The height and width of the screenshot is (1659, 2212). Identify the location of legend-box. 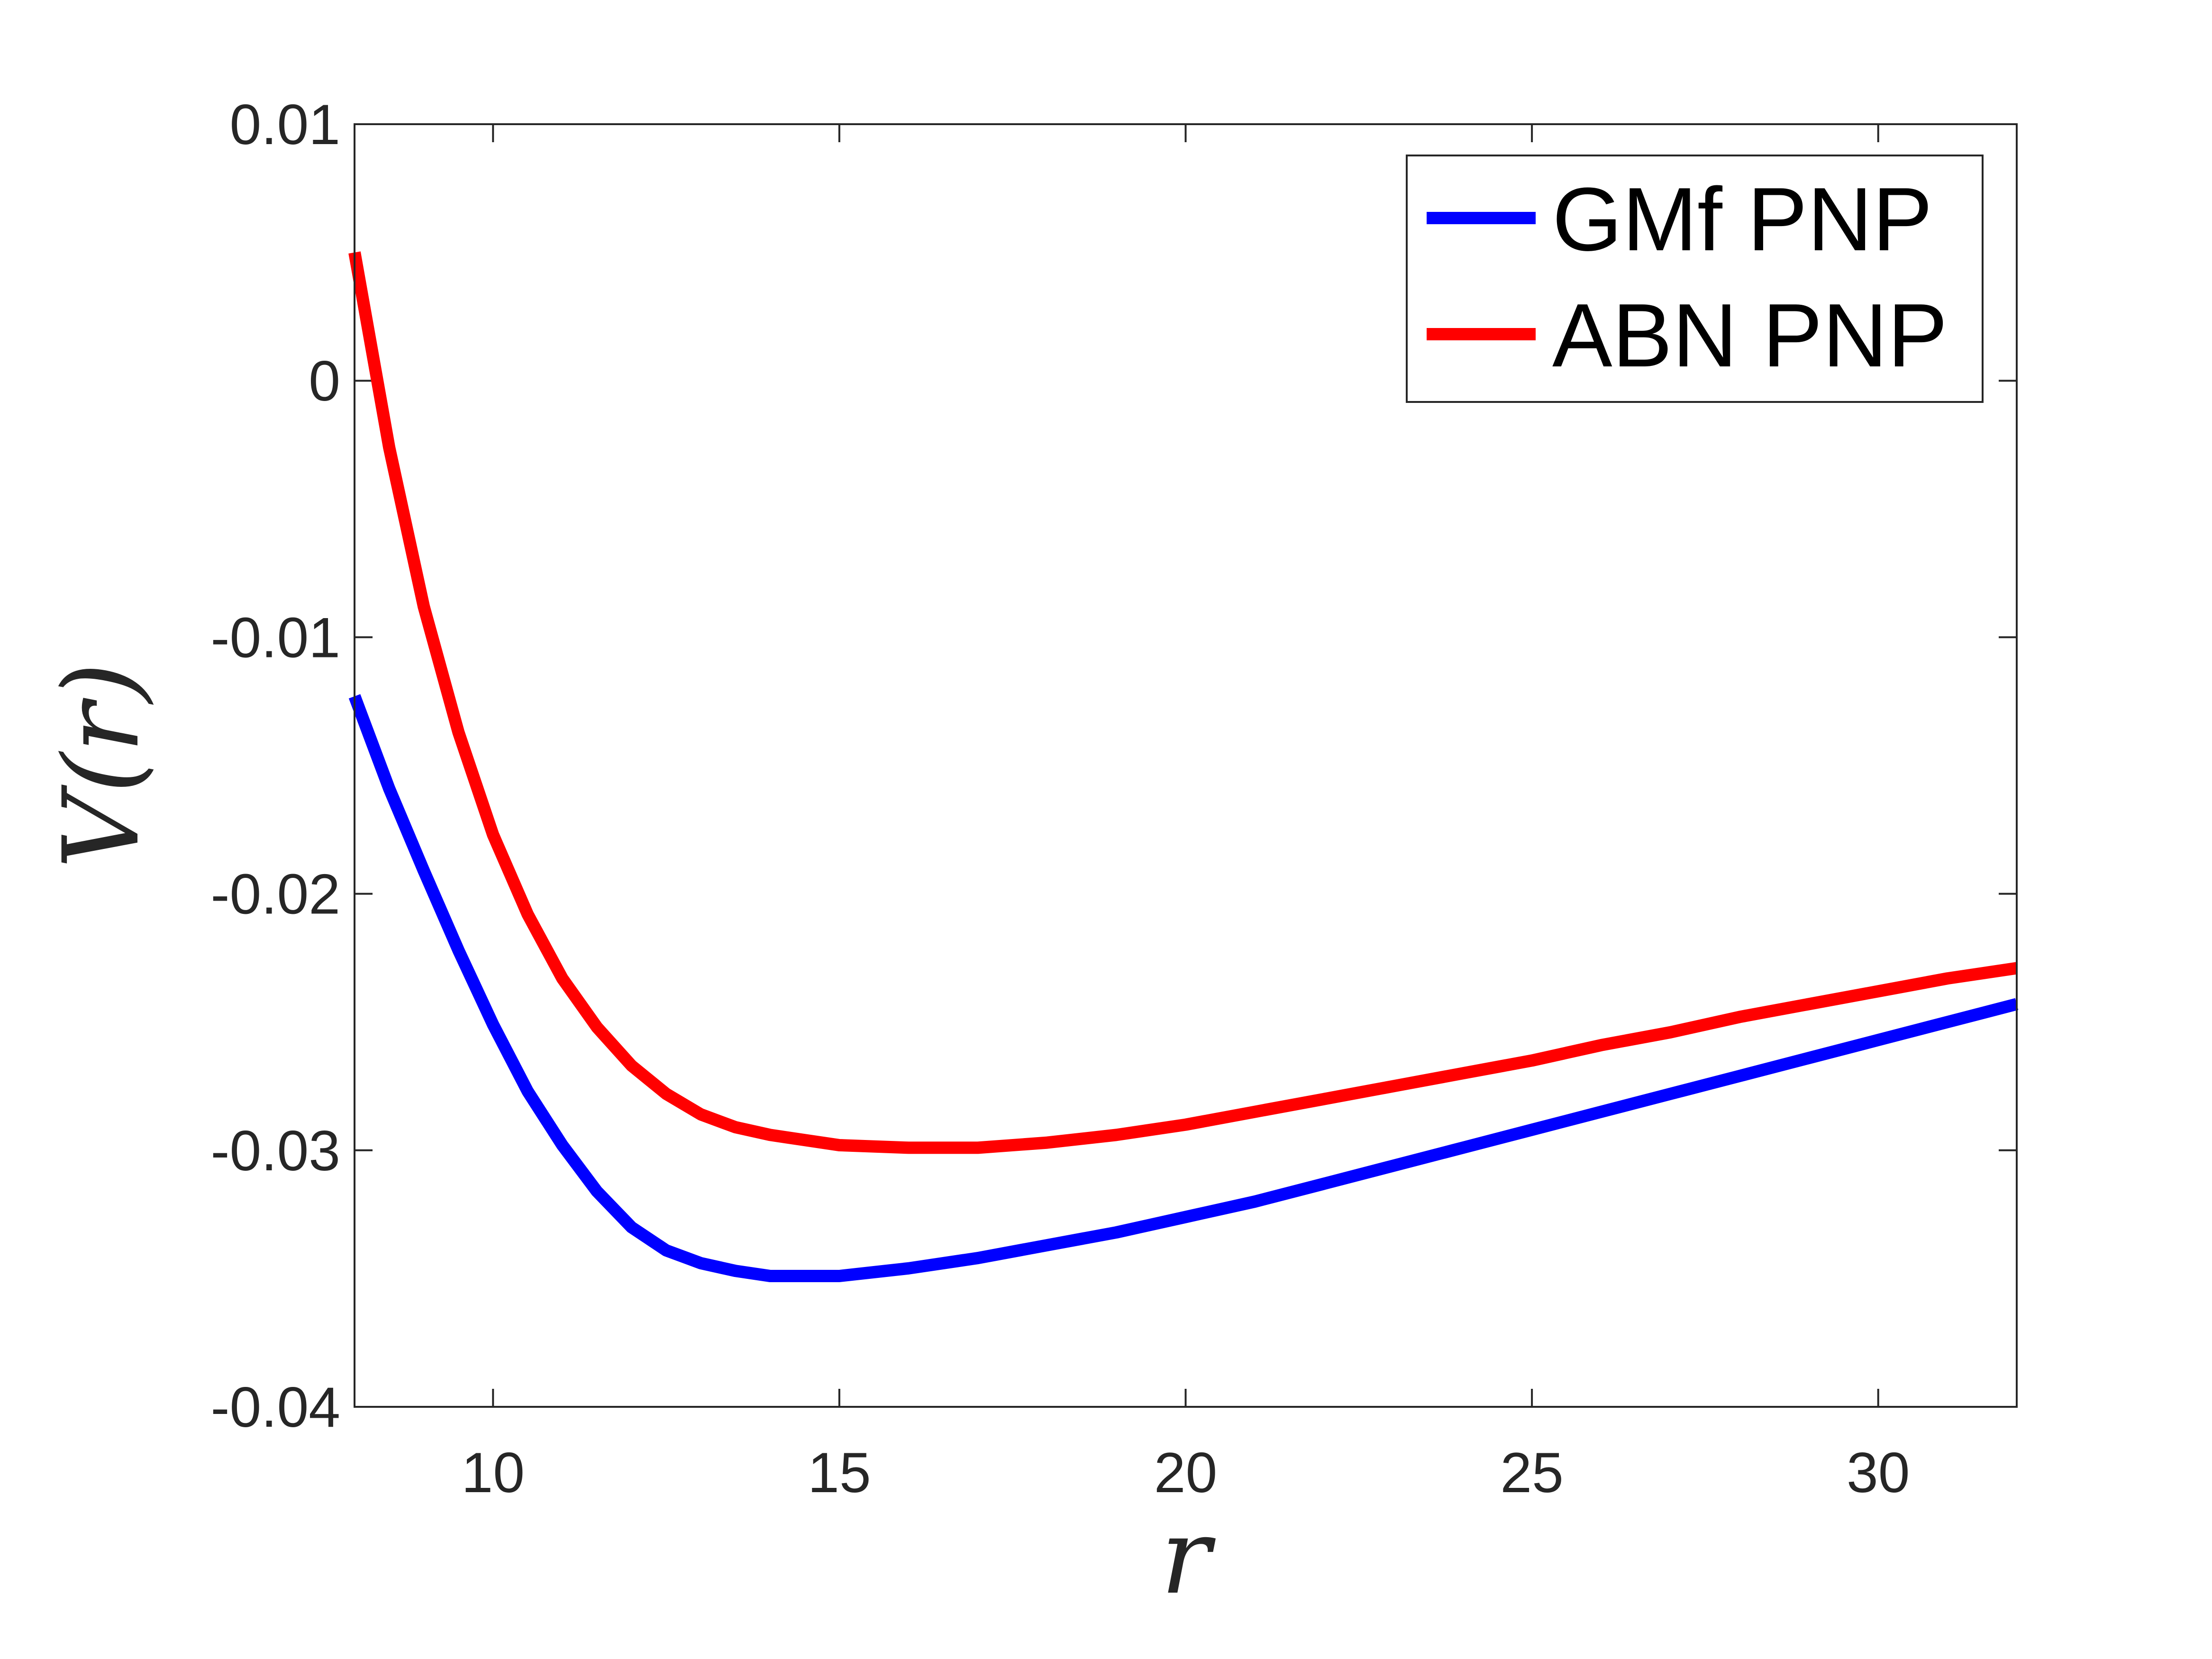
(1695, 279).